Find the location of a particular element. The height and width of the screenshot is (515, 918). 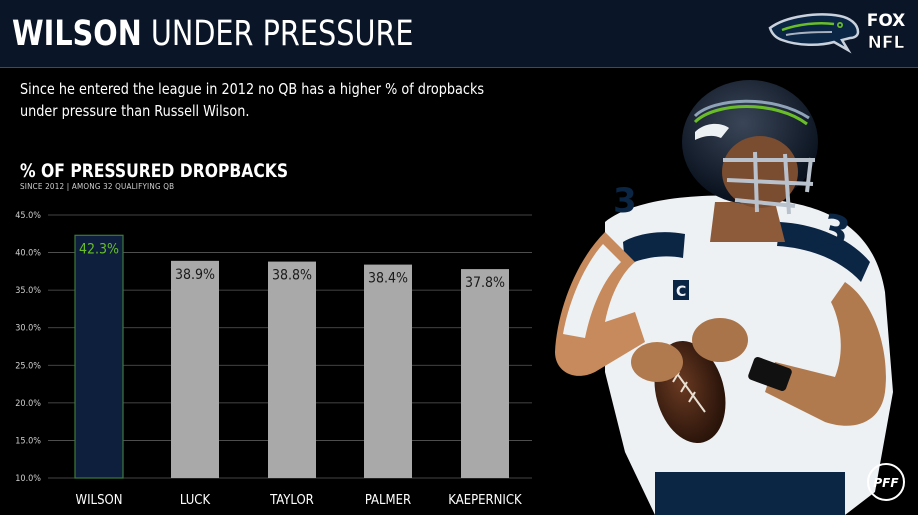

x-category-label: LUCK is located at coordinates (195, 500).